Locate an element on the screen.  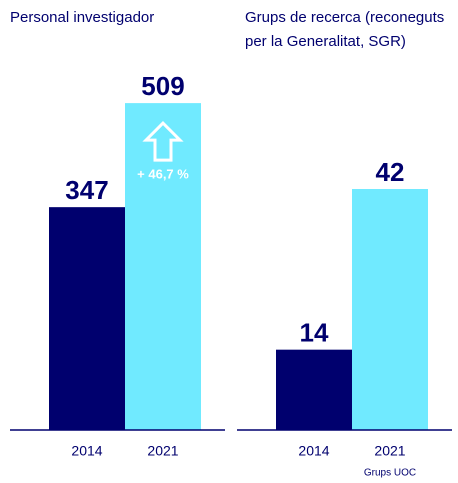
chart-title: Personal investigador is located at coordinates (82, 17).